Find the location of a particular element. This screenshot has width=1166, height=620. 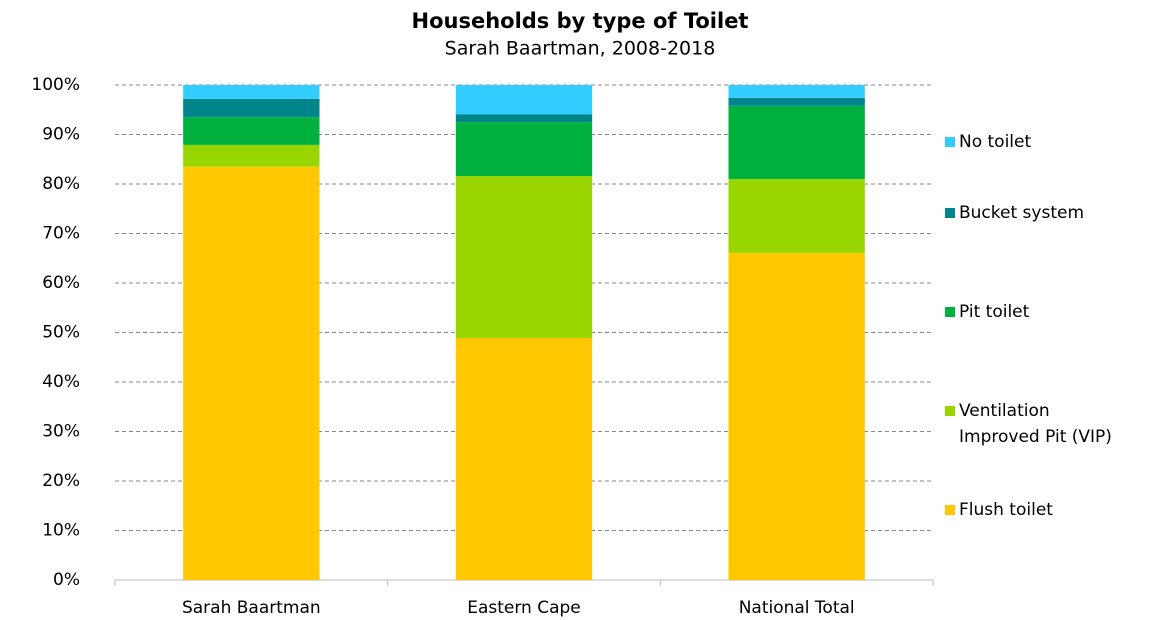

legend-item: Bucket system is located at coordinates (1052, 213).